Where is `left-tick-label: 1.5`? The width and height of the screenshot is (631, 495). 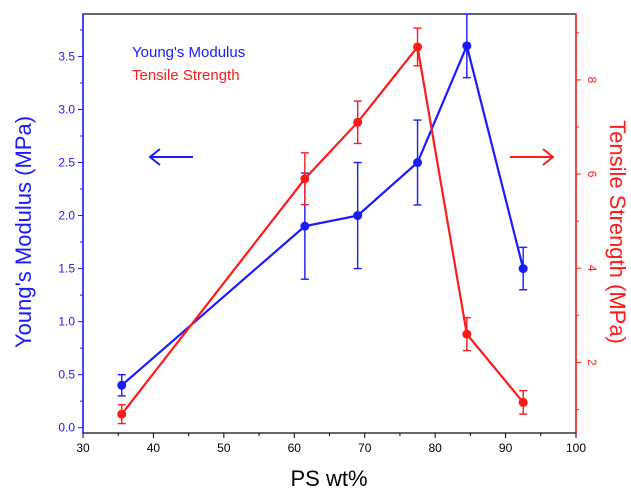
left-tick-label: 1.5 is located at coordinates (66, 269).